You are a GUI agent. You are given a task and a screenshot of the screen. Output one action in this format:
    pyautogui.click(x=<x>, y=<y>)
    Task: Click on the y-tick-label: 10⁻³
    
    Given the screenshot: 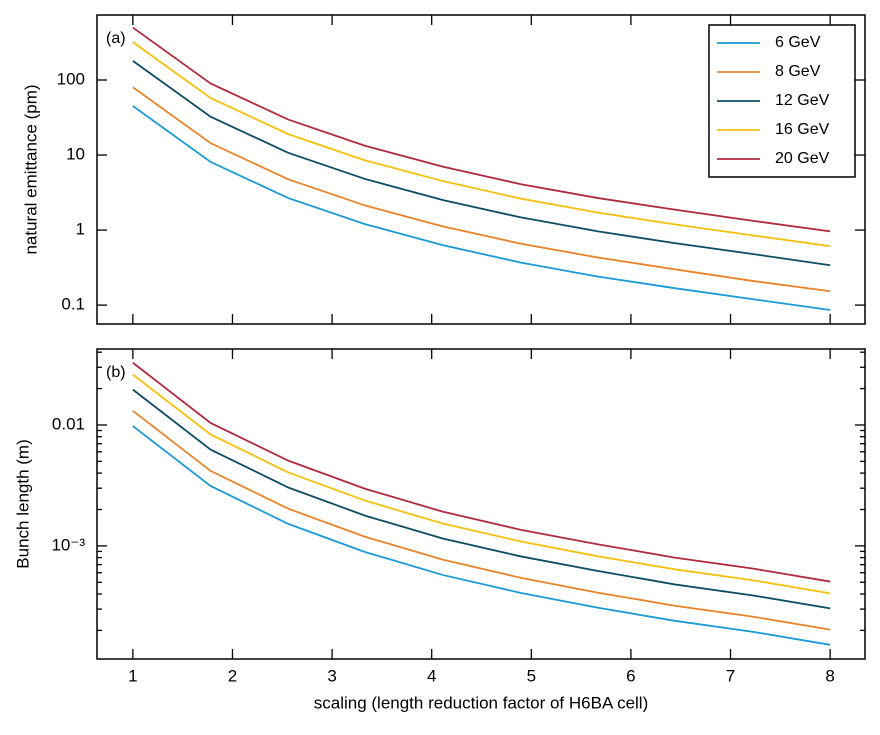 What is the action you would take?
    pyautogui.click(x=68, y=544)
    